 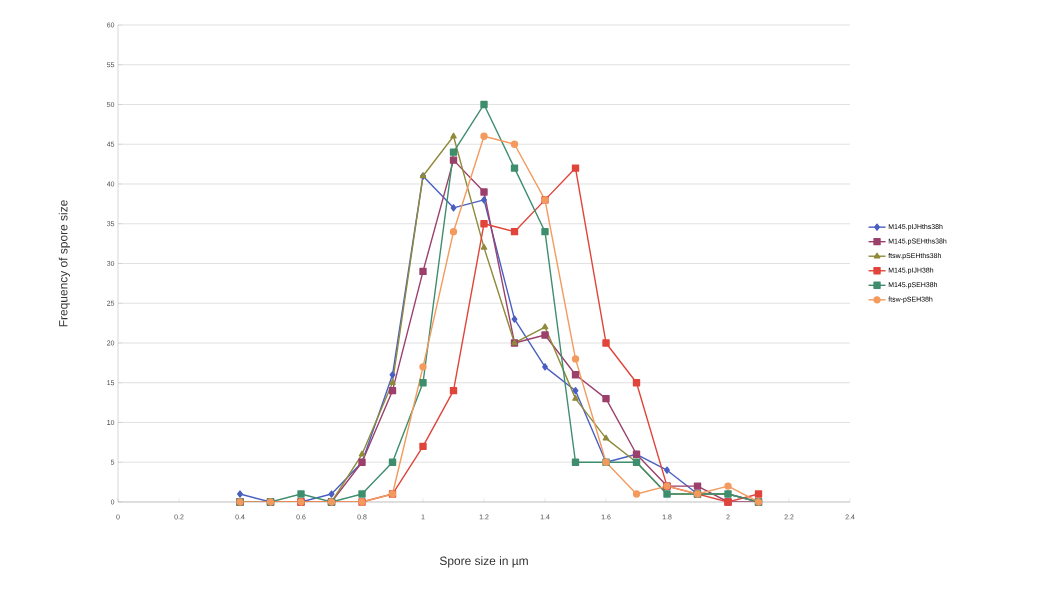 What do you see at coordinates (64, 263) in the screenshot?
I see `y-axis-title: Frequency of spore size` at bounding box center [64, 263].